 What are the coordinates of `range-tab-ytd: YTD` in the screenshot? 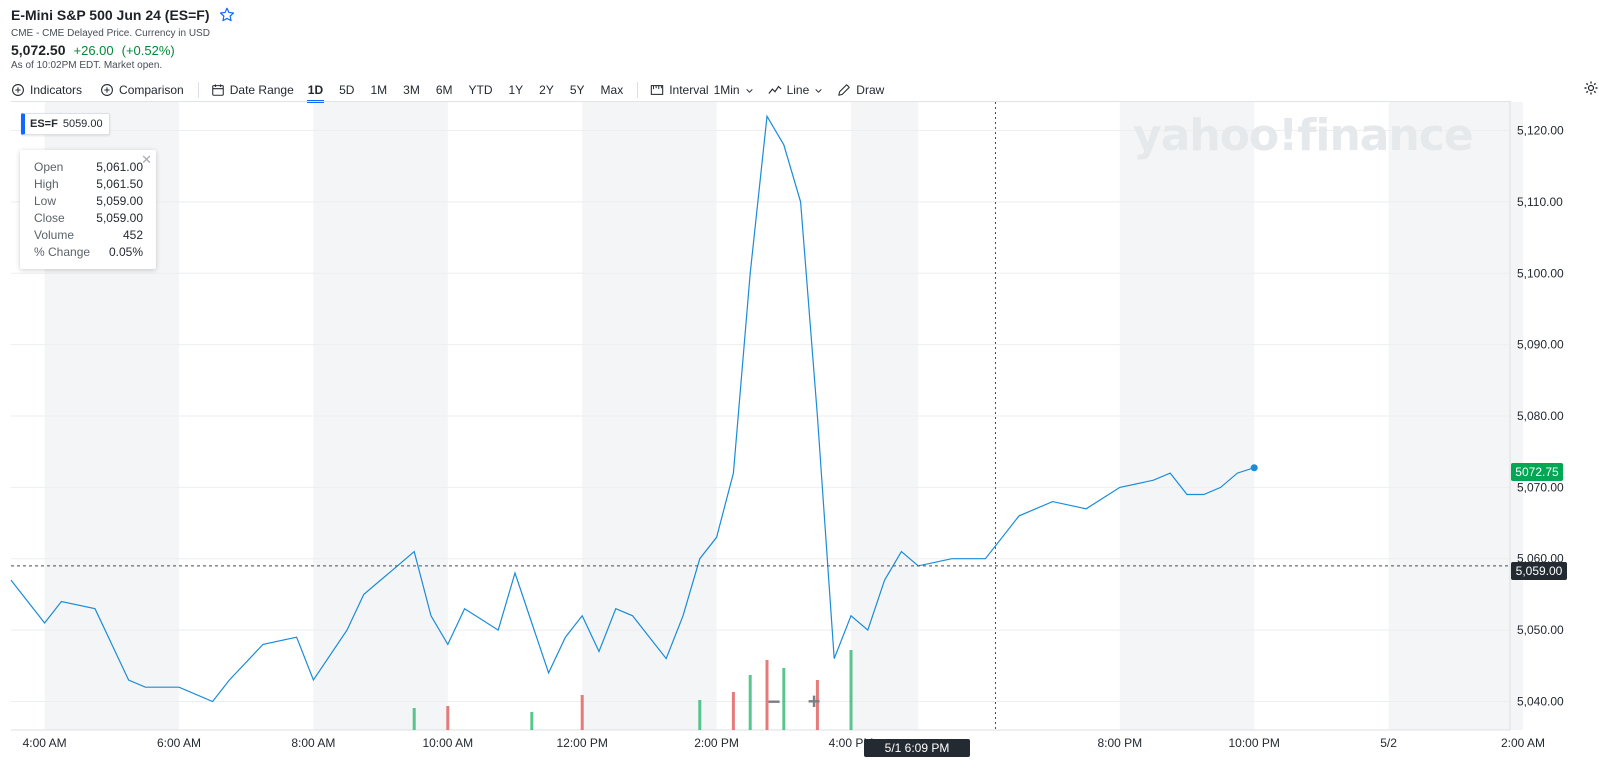 It's located at (480, 90).